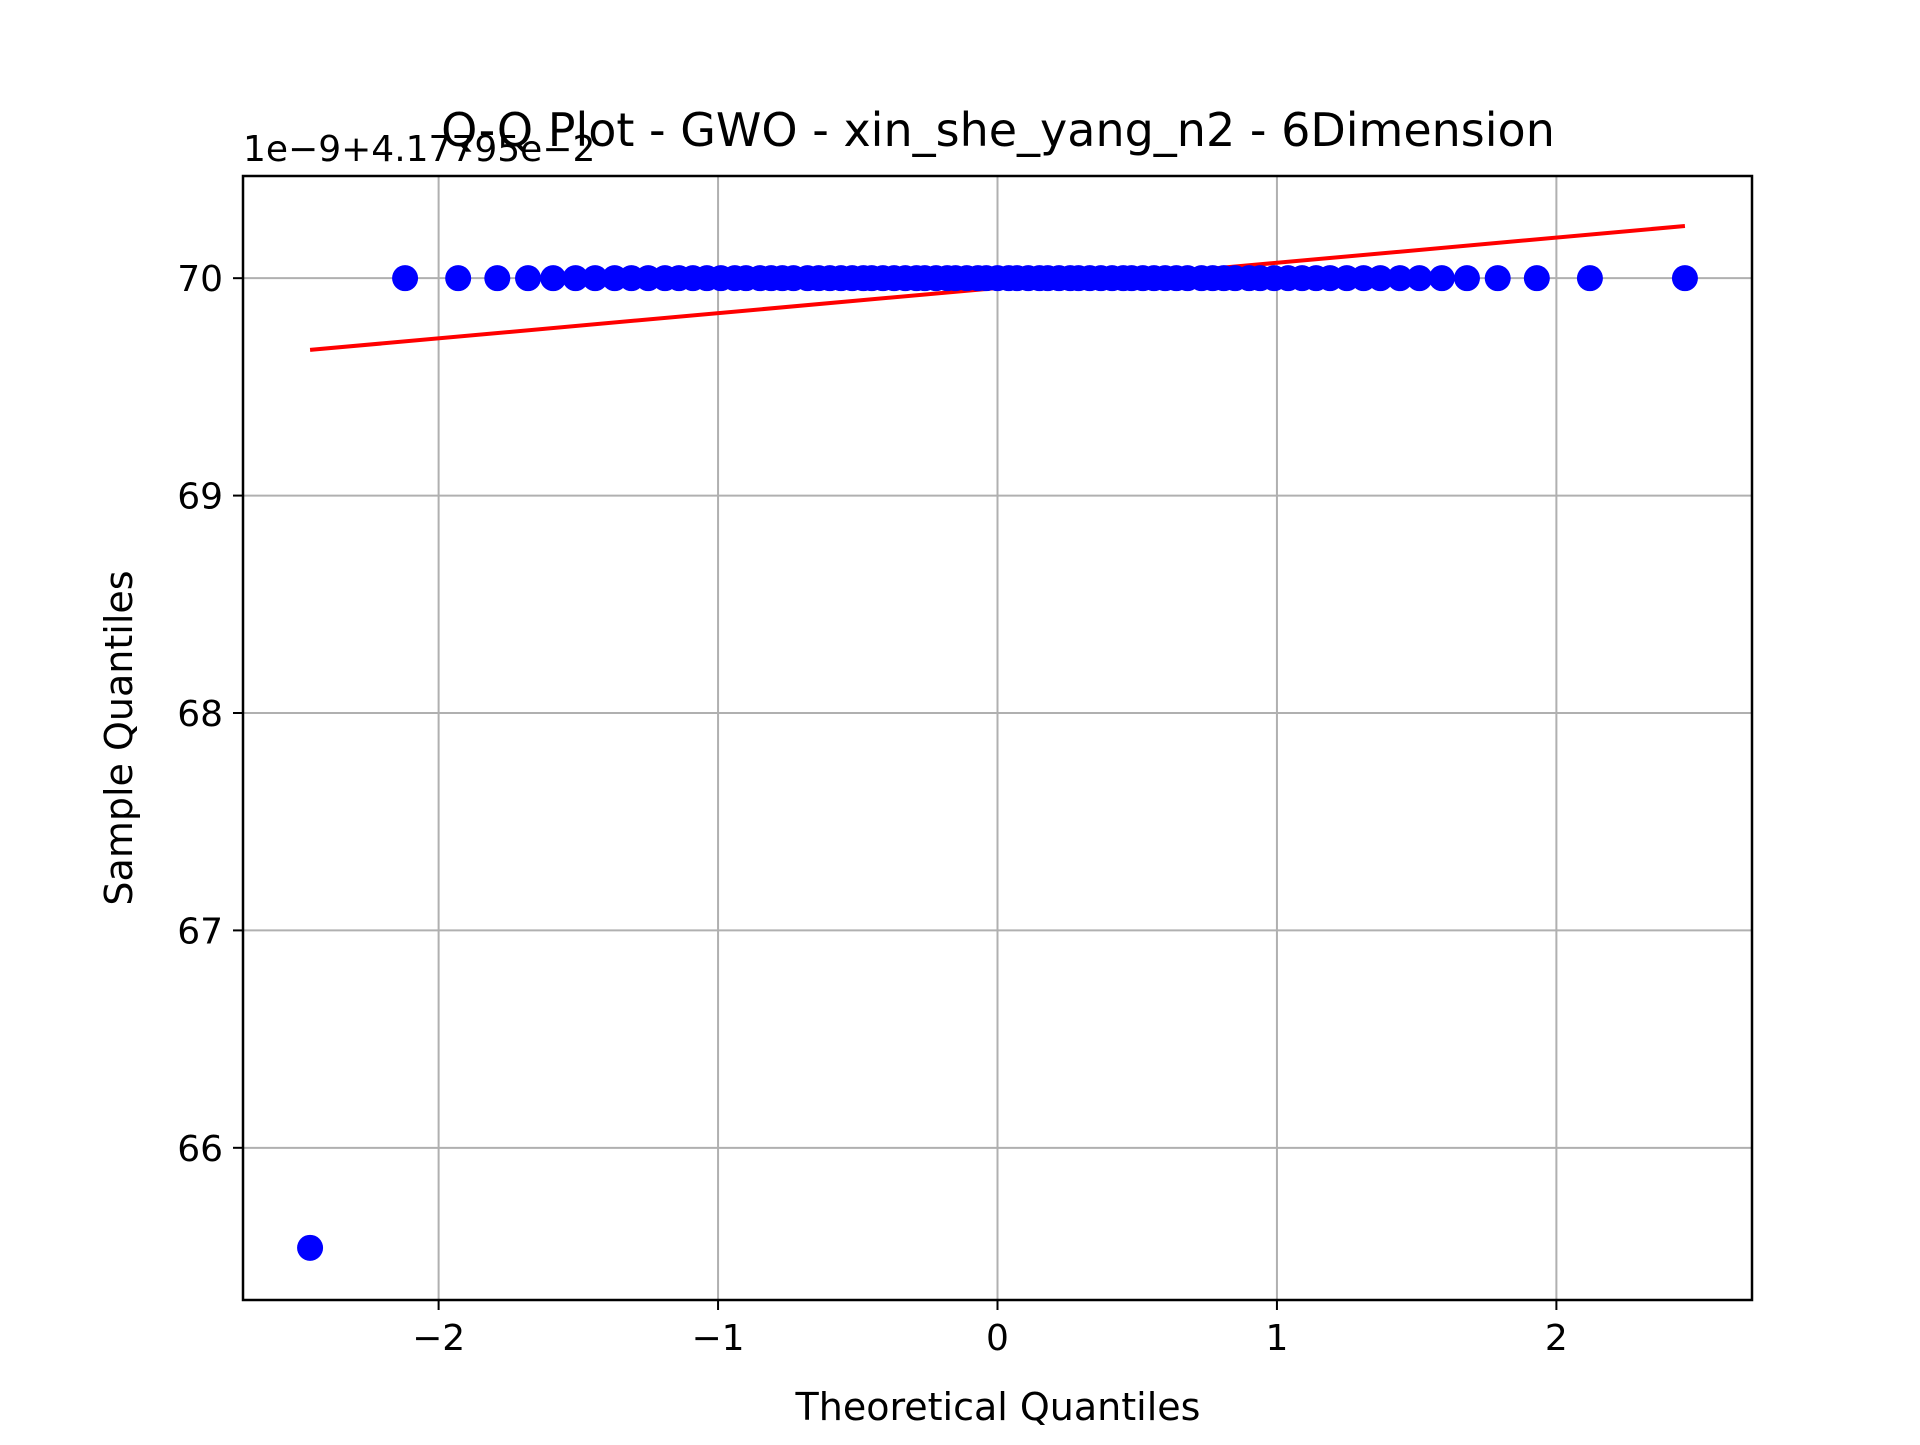  I want to click on y-axis-label: Sample Quantiles, so click(119, 737).